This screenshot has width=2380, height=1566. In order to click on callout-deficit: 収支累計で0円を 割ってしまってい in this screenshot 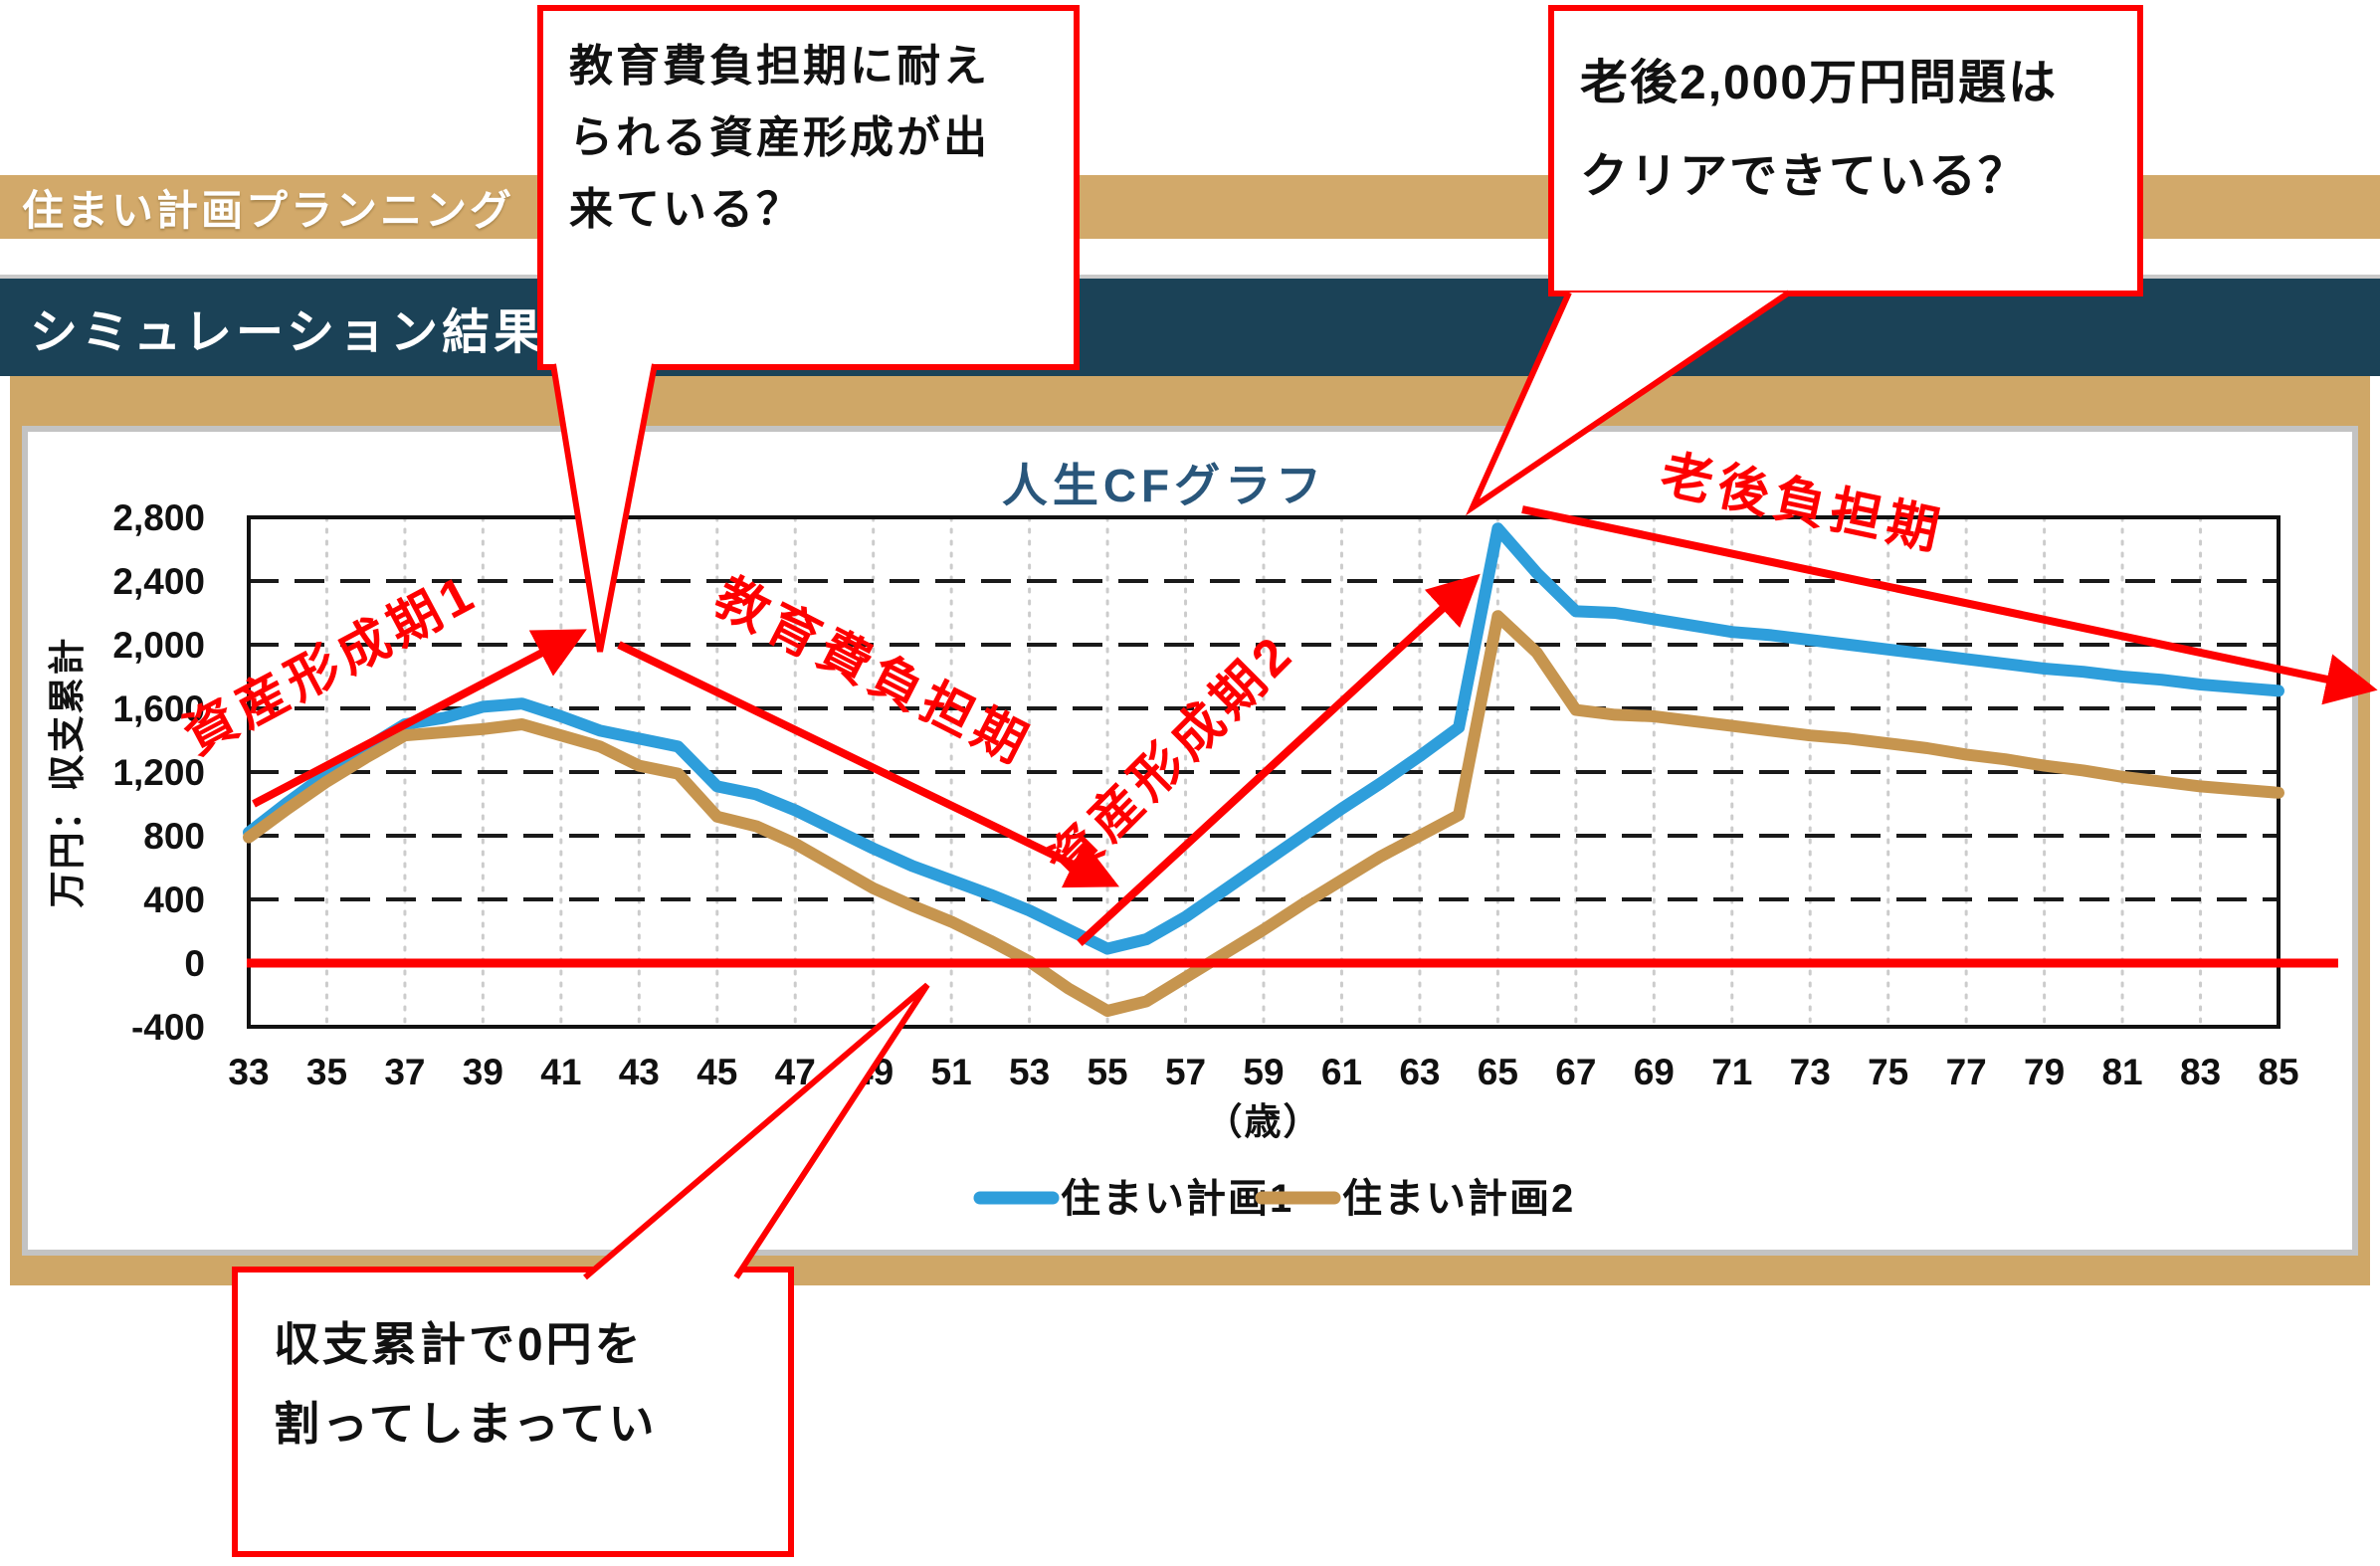, I will do `click(513, 1412)`.